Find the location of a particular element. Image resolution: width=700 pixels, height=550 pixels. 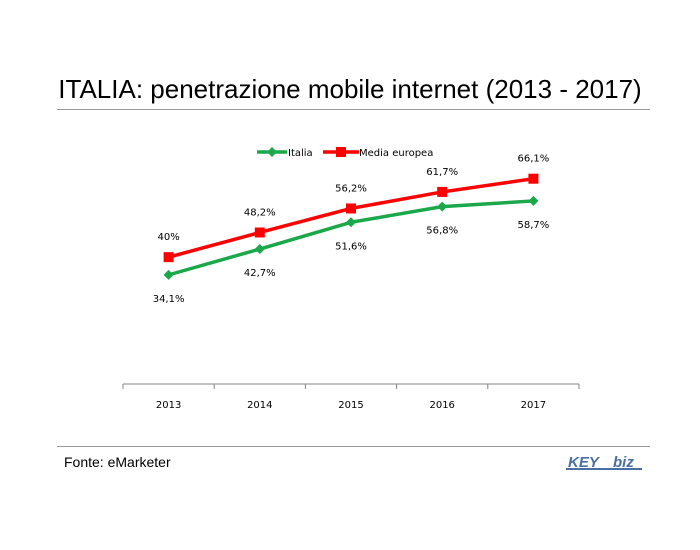

keybiz-logo: KEY biz is located at coordinates (604, 462).